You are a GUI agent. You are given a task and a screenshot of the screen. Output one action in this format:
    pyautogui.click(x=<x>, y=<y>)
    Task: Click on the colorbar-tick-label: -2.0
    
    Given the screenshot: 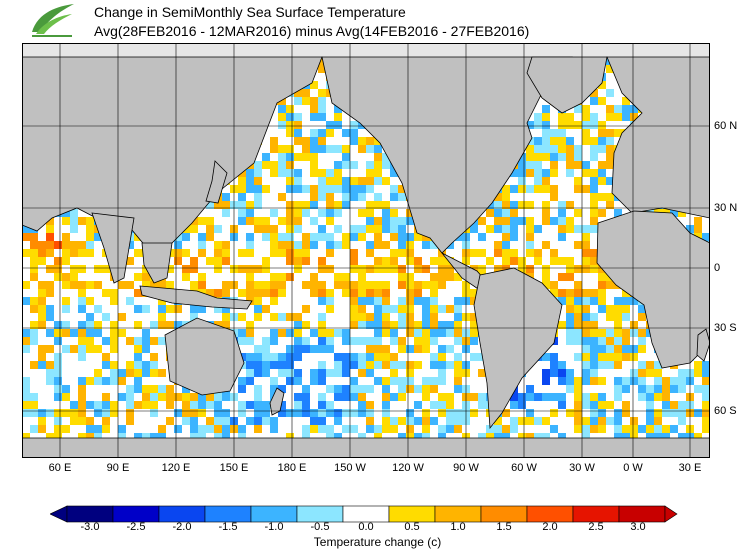 What is the action you would take?
    pyautogui.click(x=182, y=527)
    